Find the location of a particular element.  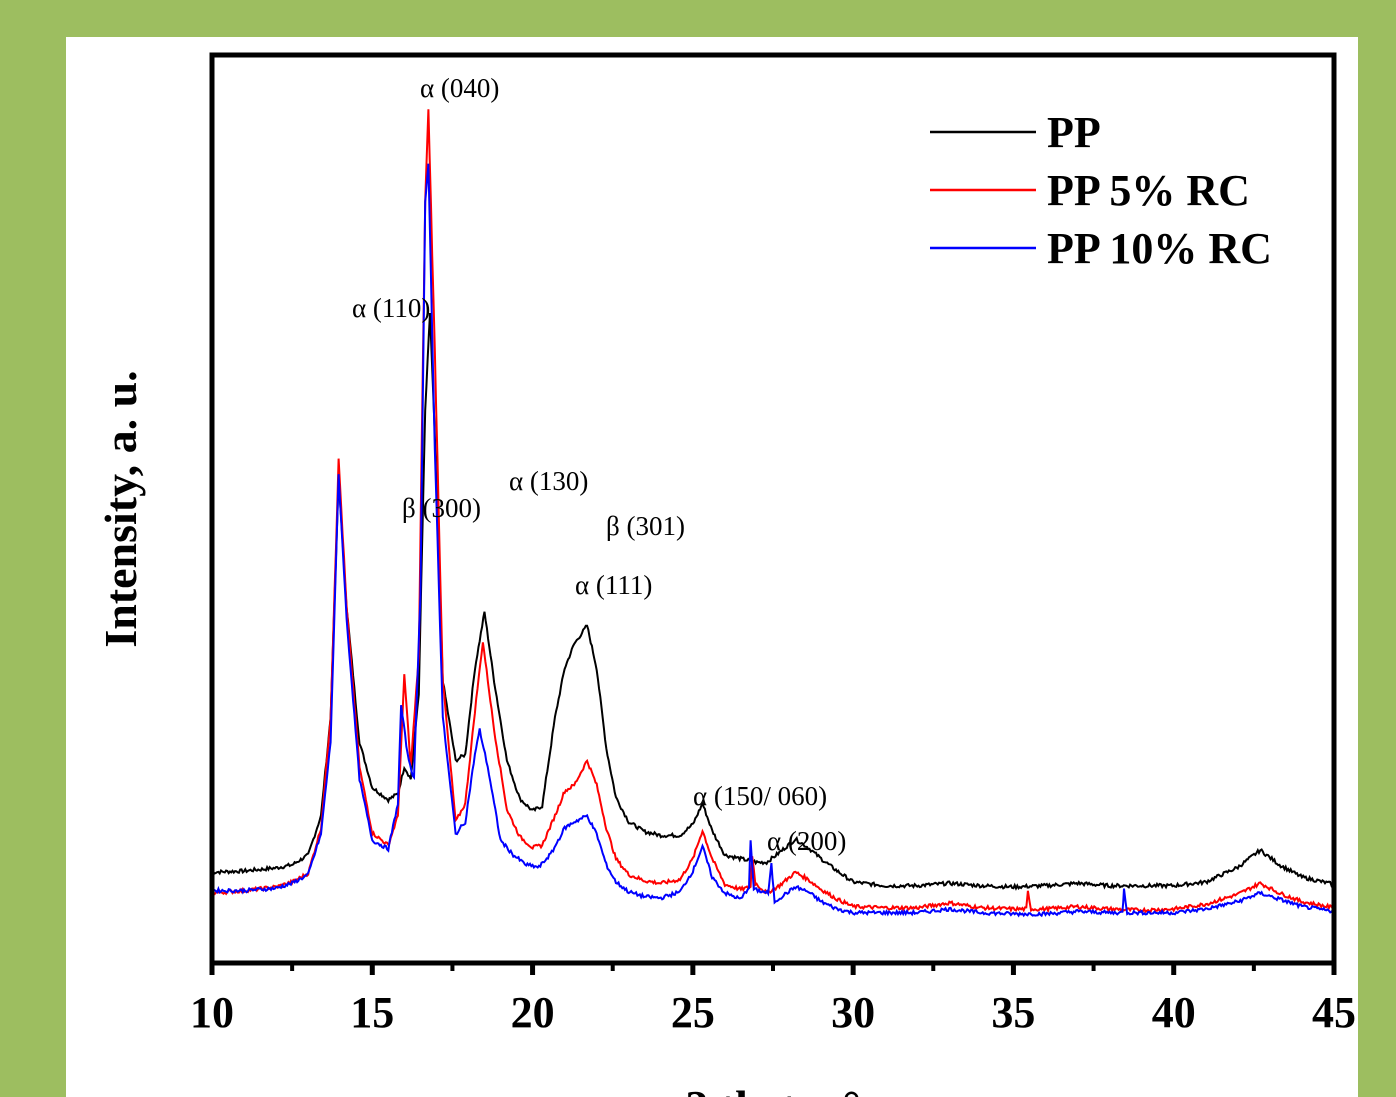

x-tick-label: 45 is located at coordinates (1334, 1012).